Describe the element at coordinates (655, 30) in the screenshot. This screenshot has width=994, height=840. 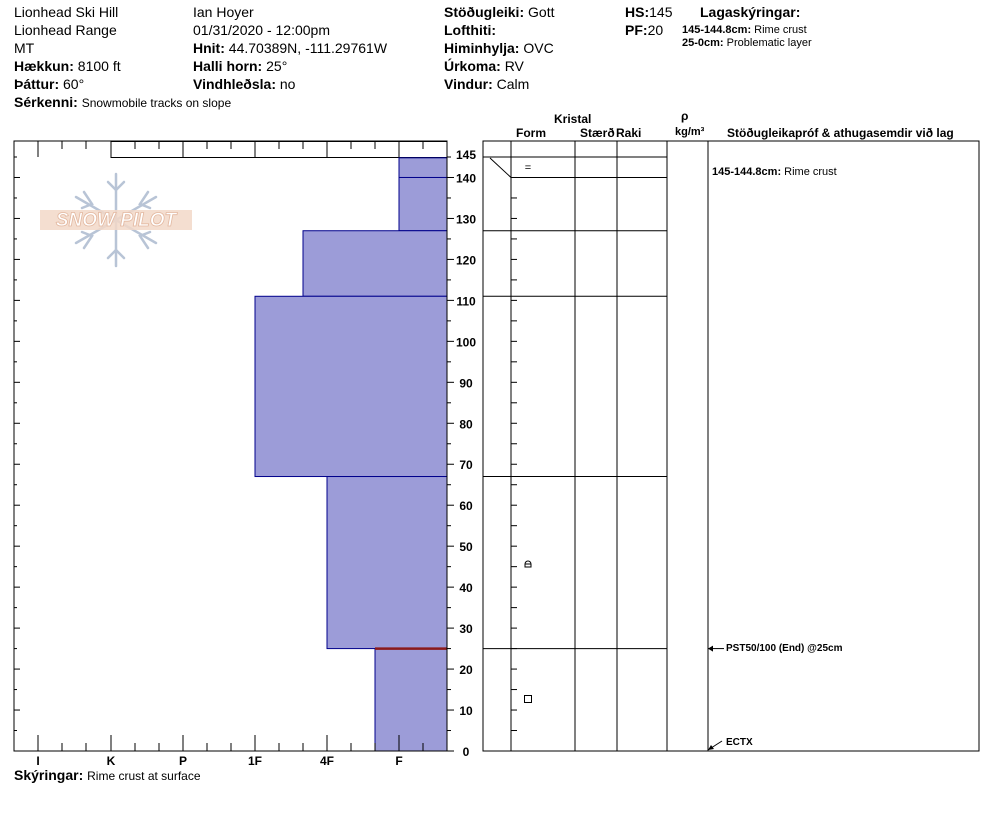
I see `pf-value: 20` at that location.